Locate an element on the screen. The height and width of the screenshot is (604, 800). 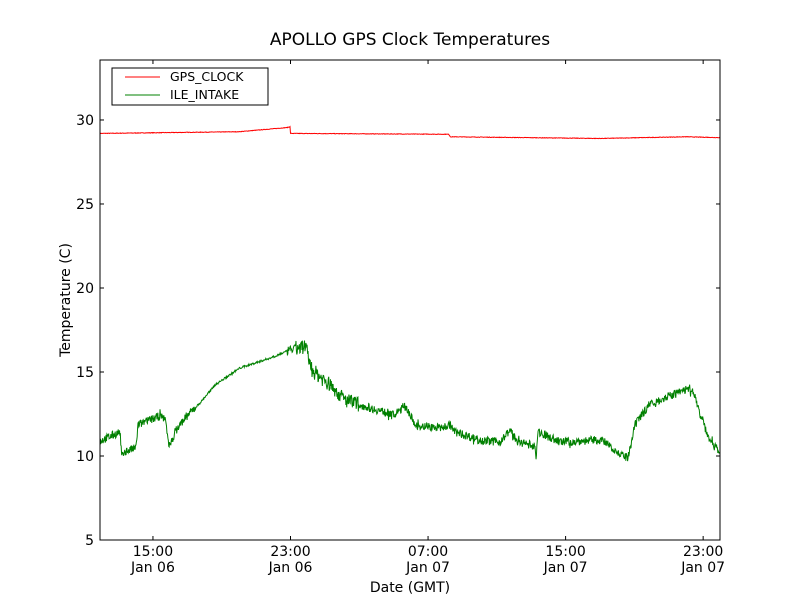
legend-box is located at coordinates (190, 86).